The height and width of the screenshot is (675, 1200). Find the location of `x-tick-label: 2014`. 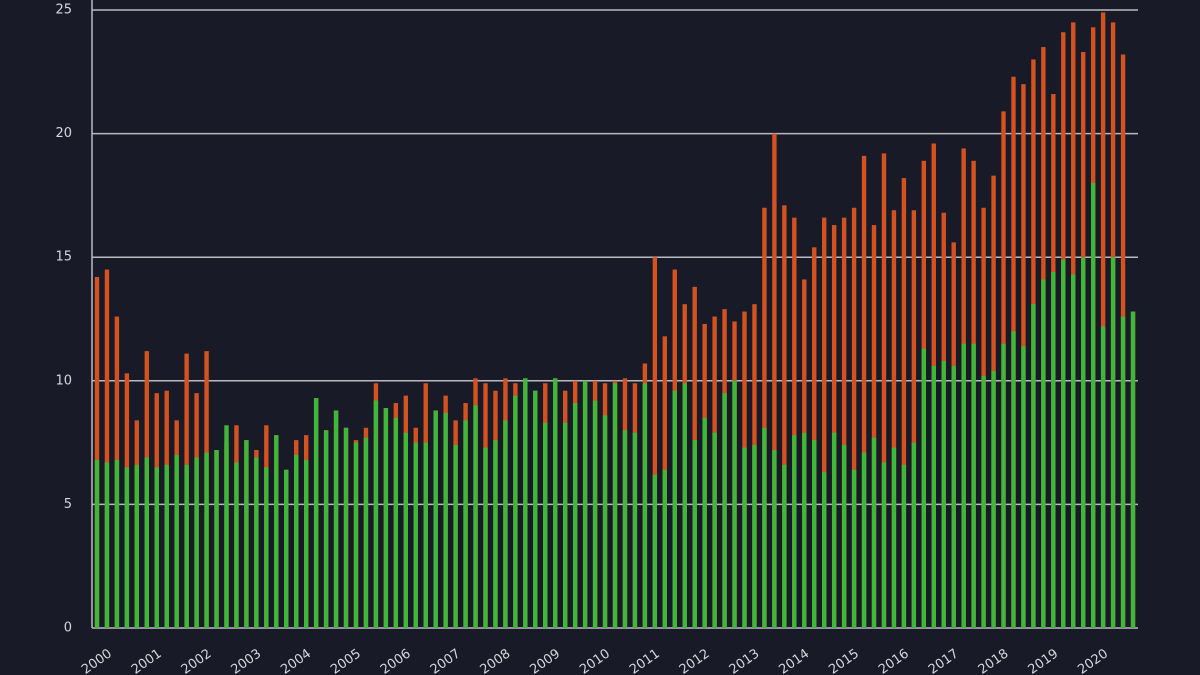

x-tick-label: 2014 is located at coordinates (794, 660).